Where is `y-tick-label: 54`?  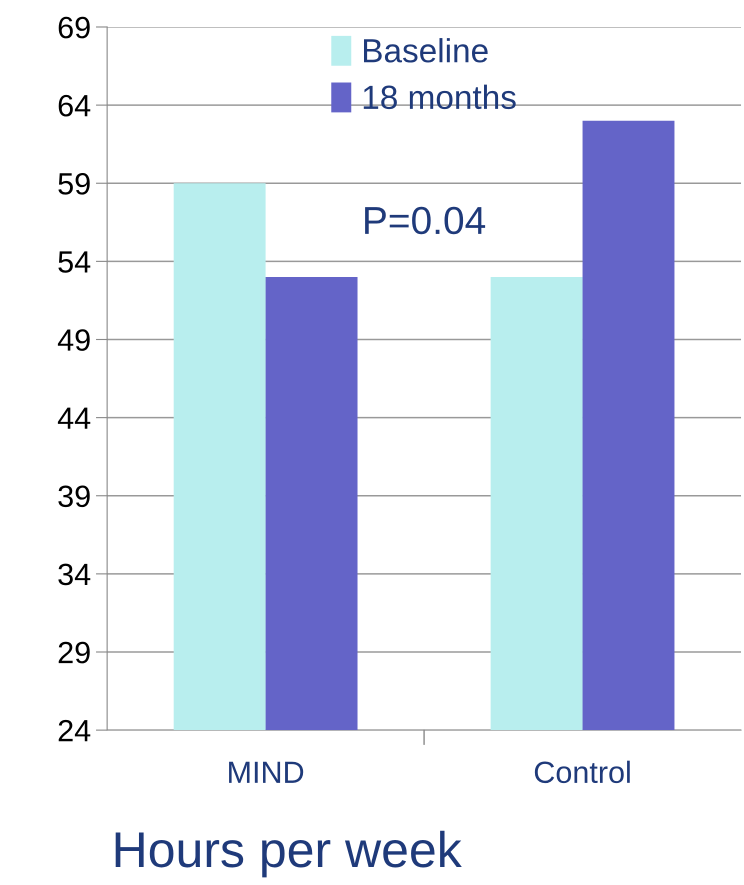 y-tick-label: 54 is located at coordinates (74, 262).